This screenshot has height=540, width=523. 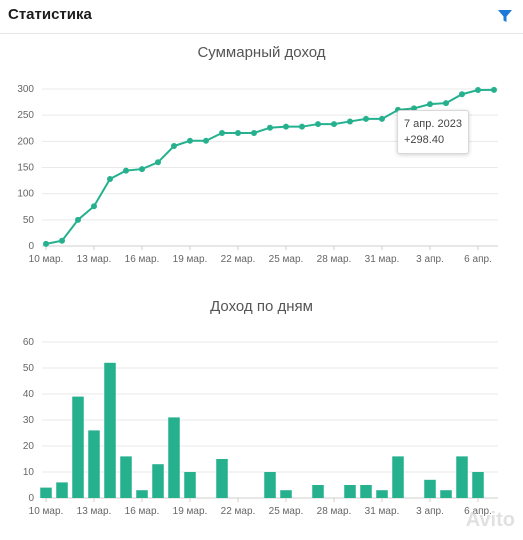 I want to click on page-title: Статистика, so click(x=50, y=14).